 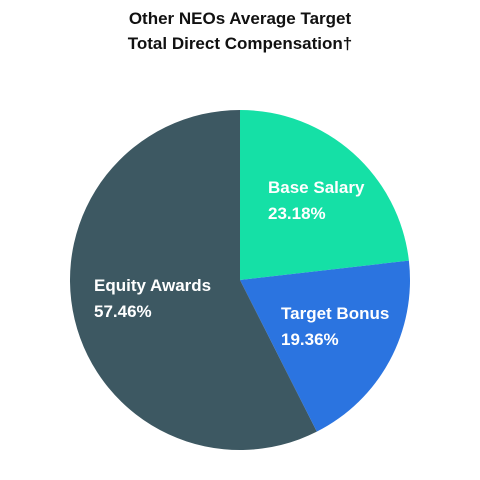 What do you see at coordinates (240, 43) in the screenshot?
I see `chart-title-line-2: Total Direct Compensation†` at bounding box center [240, 43].